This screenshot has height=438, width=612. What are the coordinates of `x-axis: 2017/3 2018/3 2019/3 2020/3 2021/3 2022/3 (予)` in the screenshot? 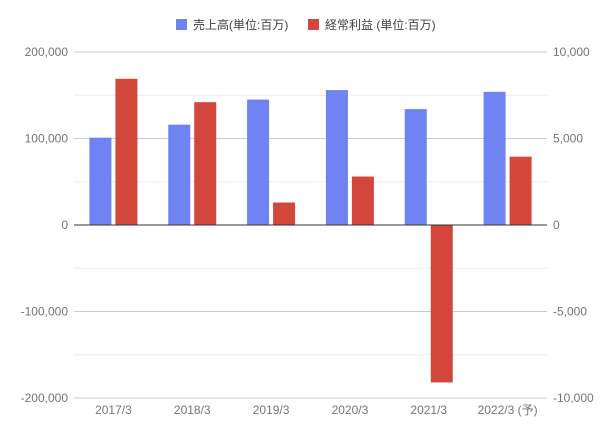 It's located at (316, 410).